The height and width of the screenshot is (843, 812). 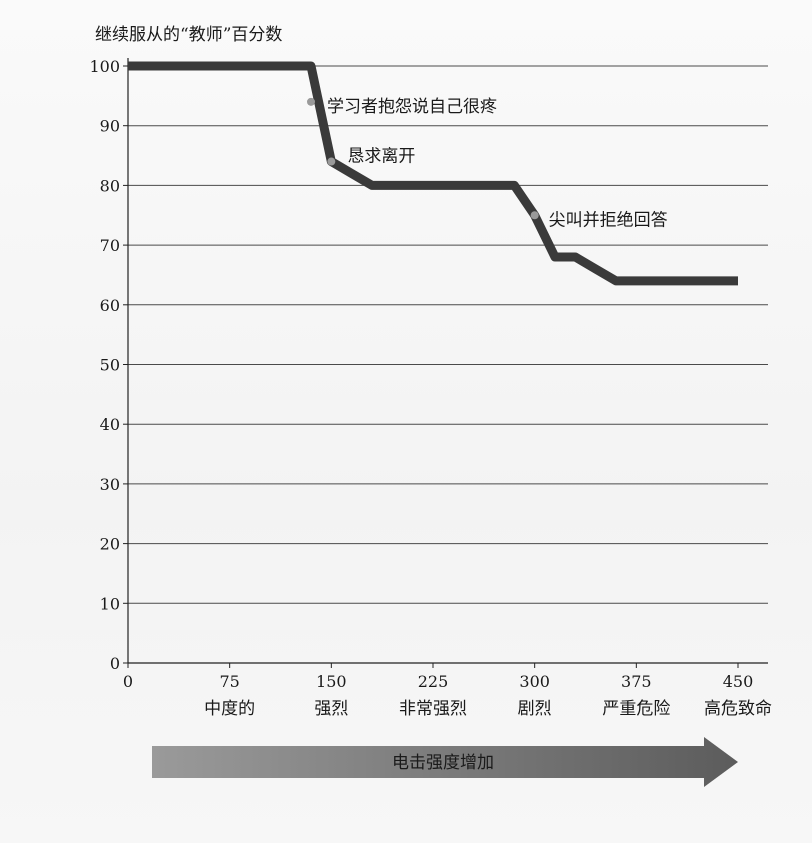 What do you see at coordinates (381, 157) in the screenshot?
I see `annotation-label: 恳求离开` at bounding box center [381, 157].